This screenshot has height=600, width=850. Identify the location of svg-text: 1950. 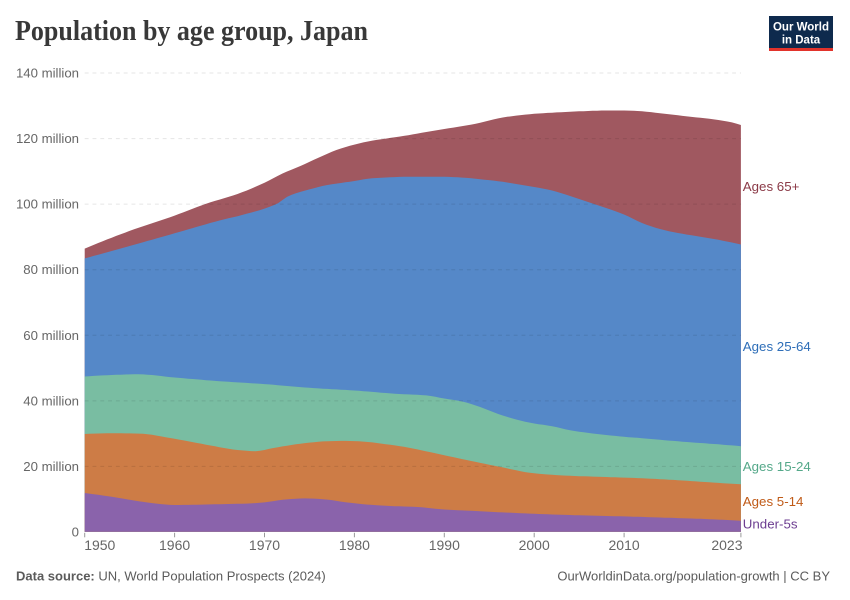
(99, 545).